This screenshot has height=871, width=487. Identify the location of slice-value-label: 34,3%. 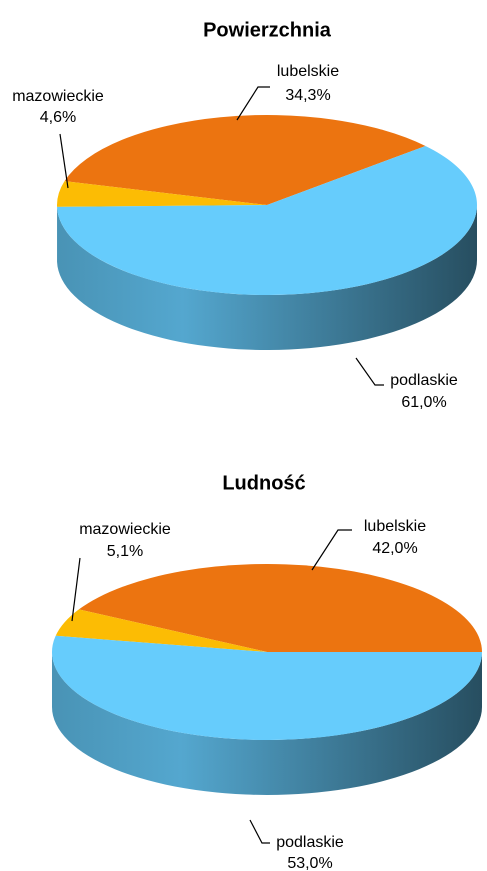
(307, 95).